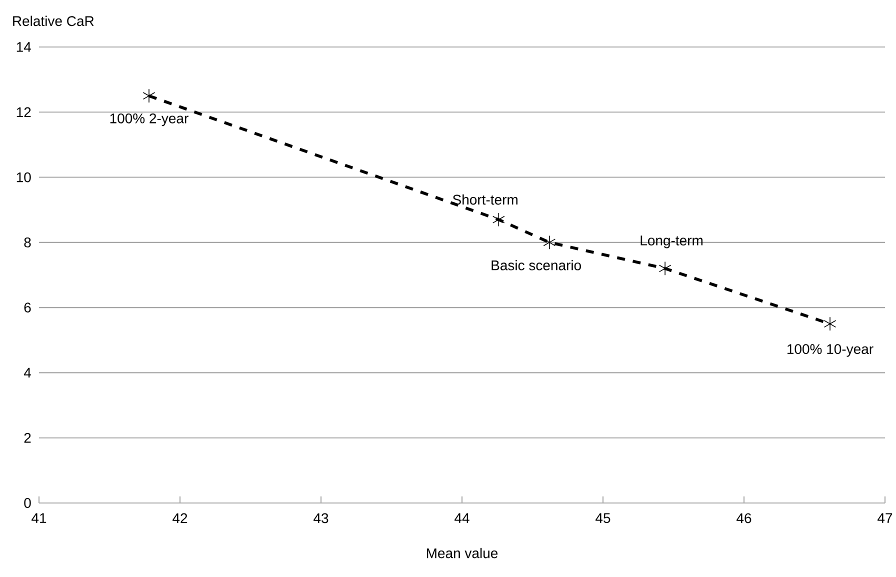 The width and height of the screenshot is (896, 577). What do you see at coordinates (830, 350) in the screenshot?
I see `annotation: 100% 10-year` at bounding box center [830, 350].